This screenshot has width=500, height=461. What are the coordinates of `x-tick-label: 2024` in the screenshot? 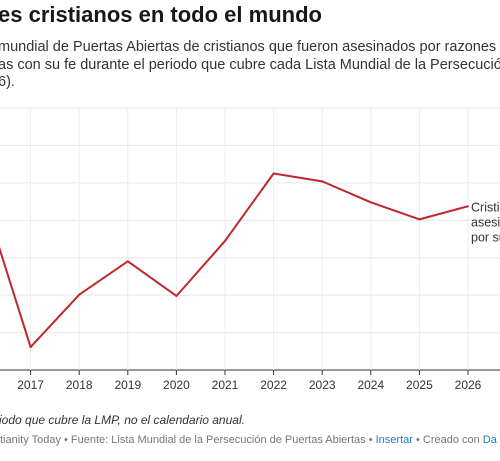 It's located at (370, 385).